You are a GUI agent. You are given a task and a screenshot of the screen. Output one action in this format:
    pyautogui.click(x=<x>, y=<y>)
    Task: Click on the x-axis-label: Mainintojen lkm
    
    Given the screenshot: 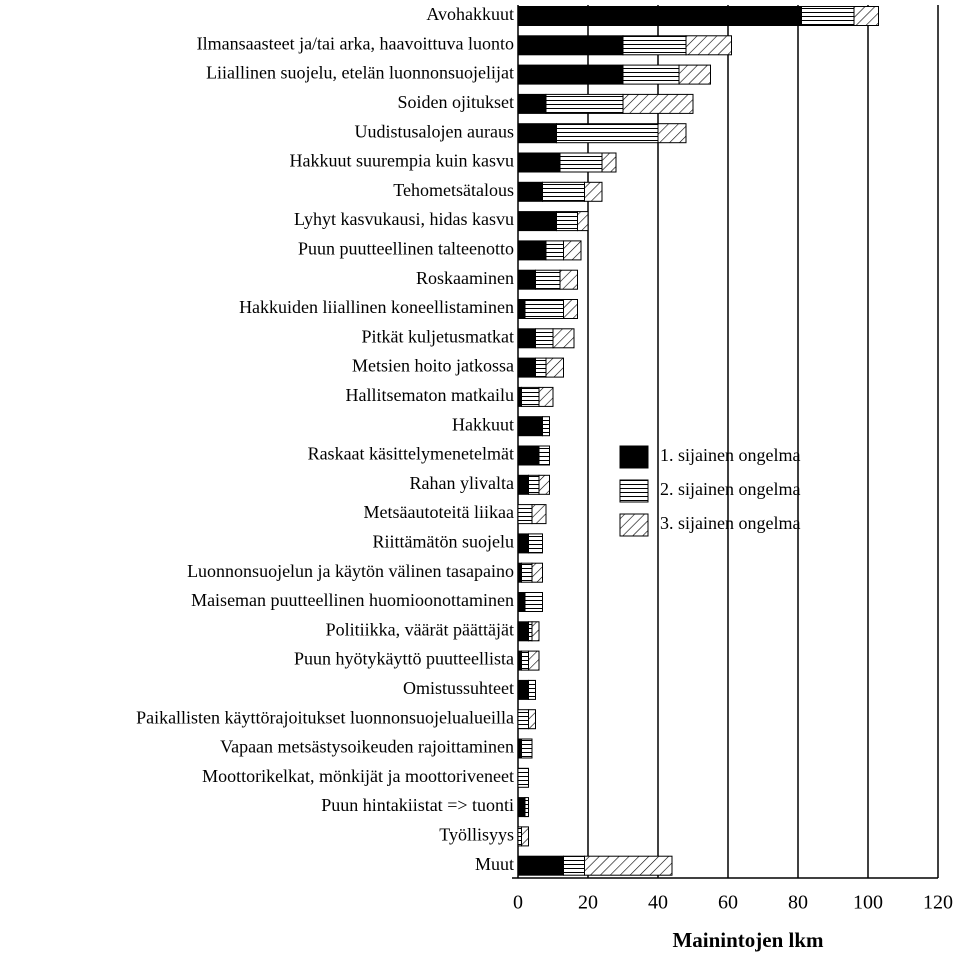 What is the action you would take?
    pyautogui.click(x=748, y=940)
    